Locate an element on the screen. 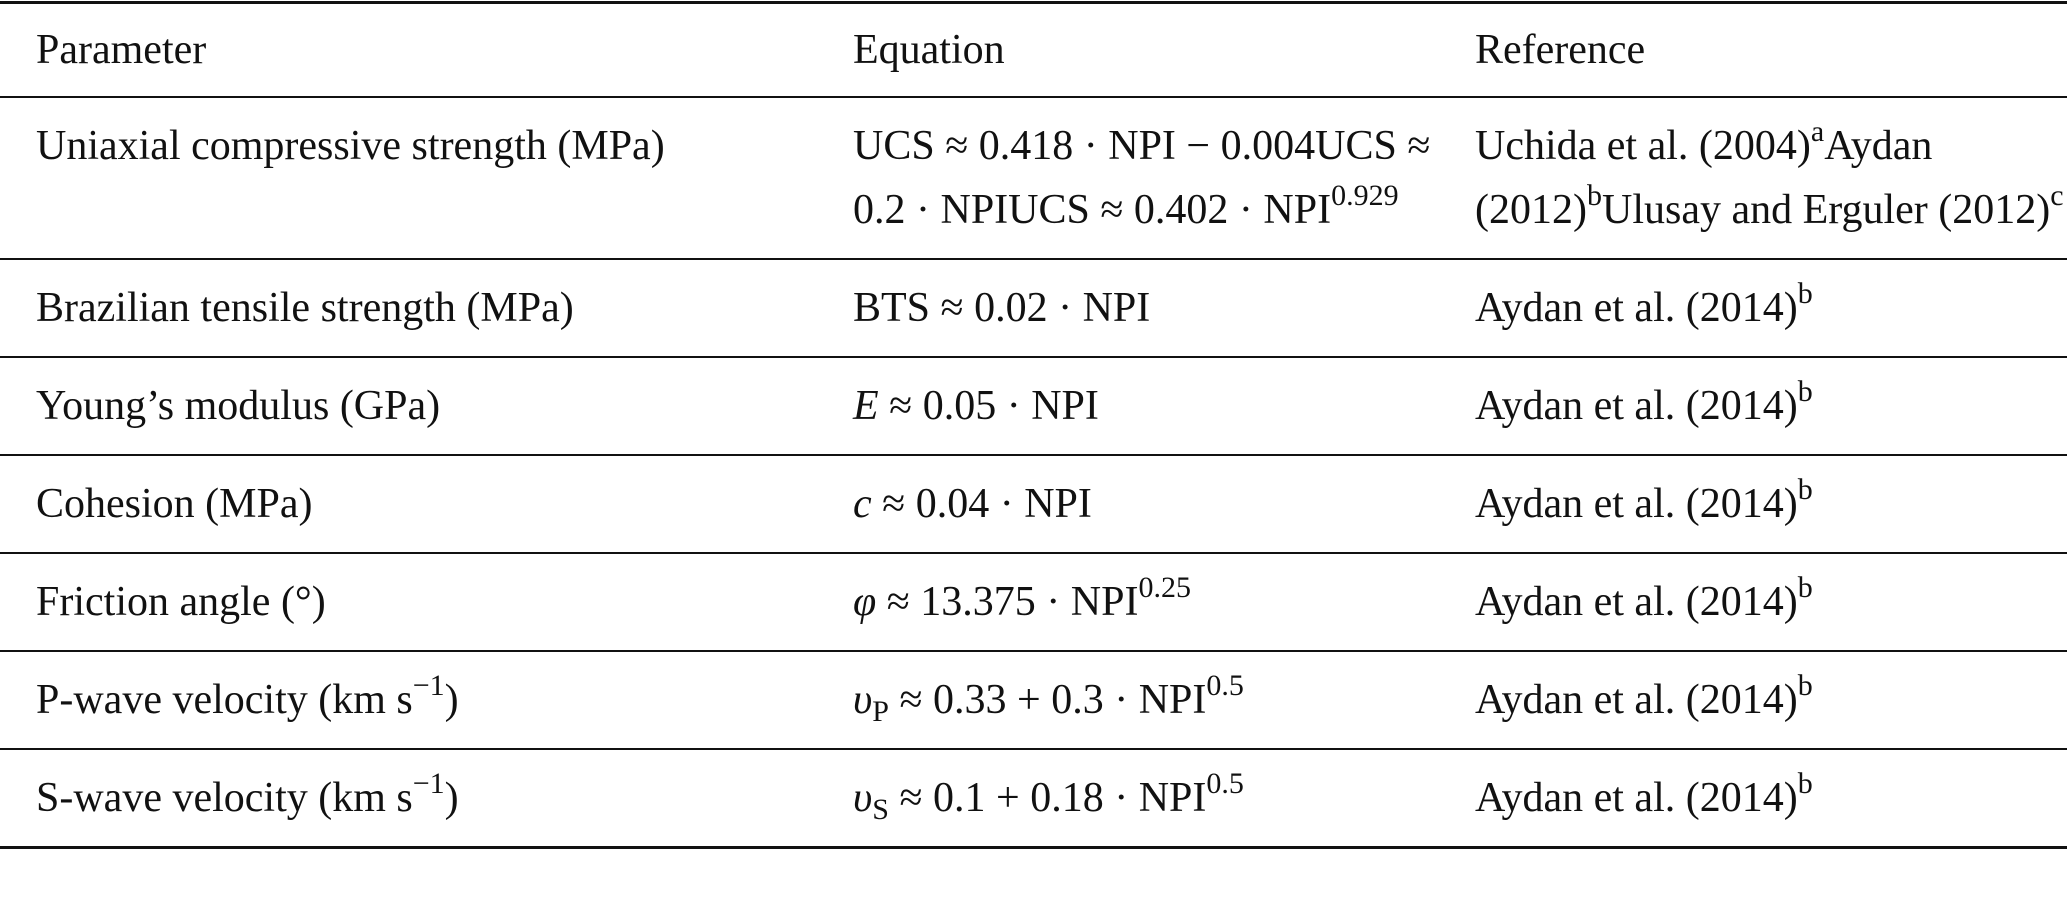  text-t: BTS ≈ 0.02 · NPI is located at coordinates (1002, 308).